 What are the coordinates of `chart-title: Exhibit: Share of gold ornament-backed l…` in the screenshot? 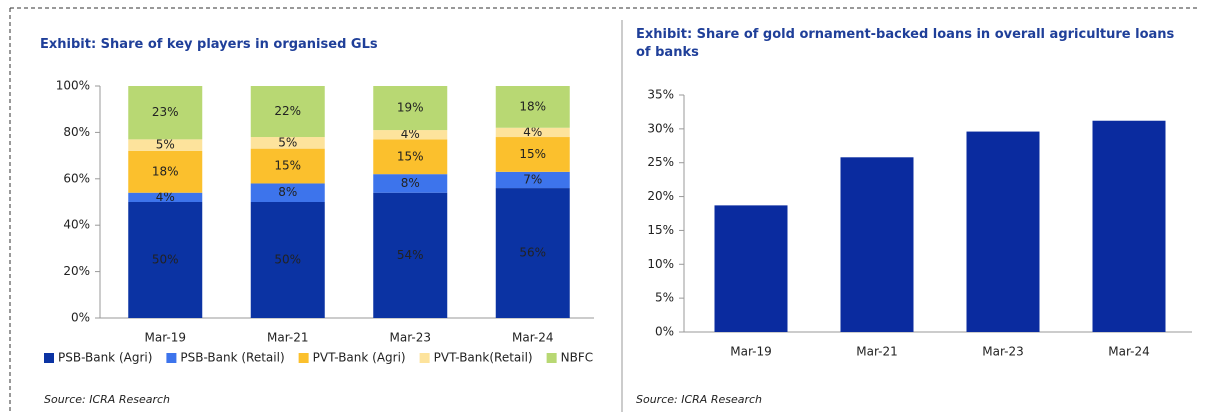 It's located at (905, 43).